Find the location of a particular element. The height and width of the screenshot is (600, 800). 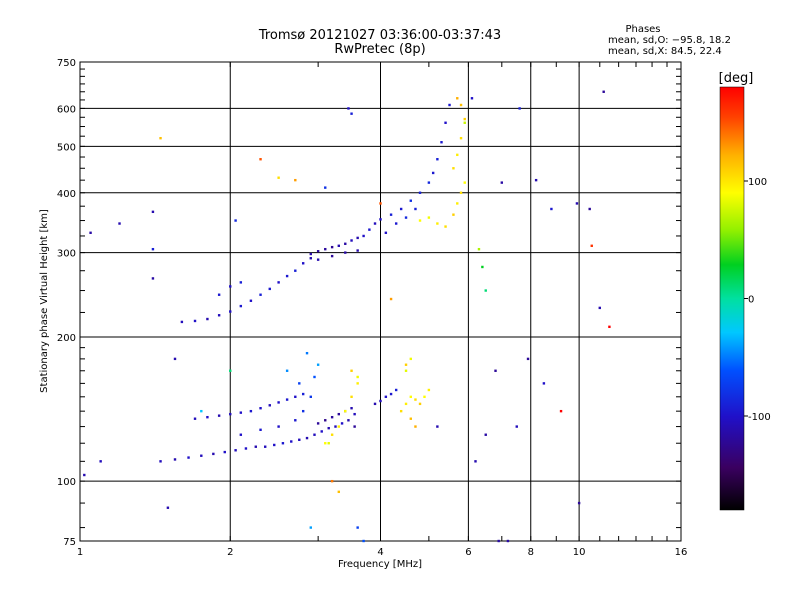

colorbar-tick-label: -100 is located at coordinates (759, 417).